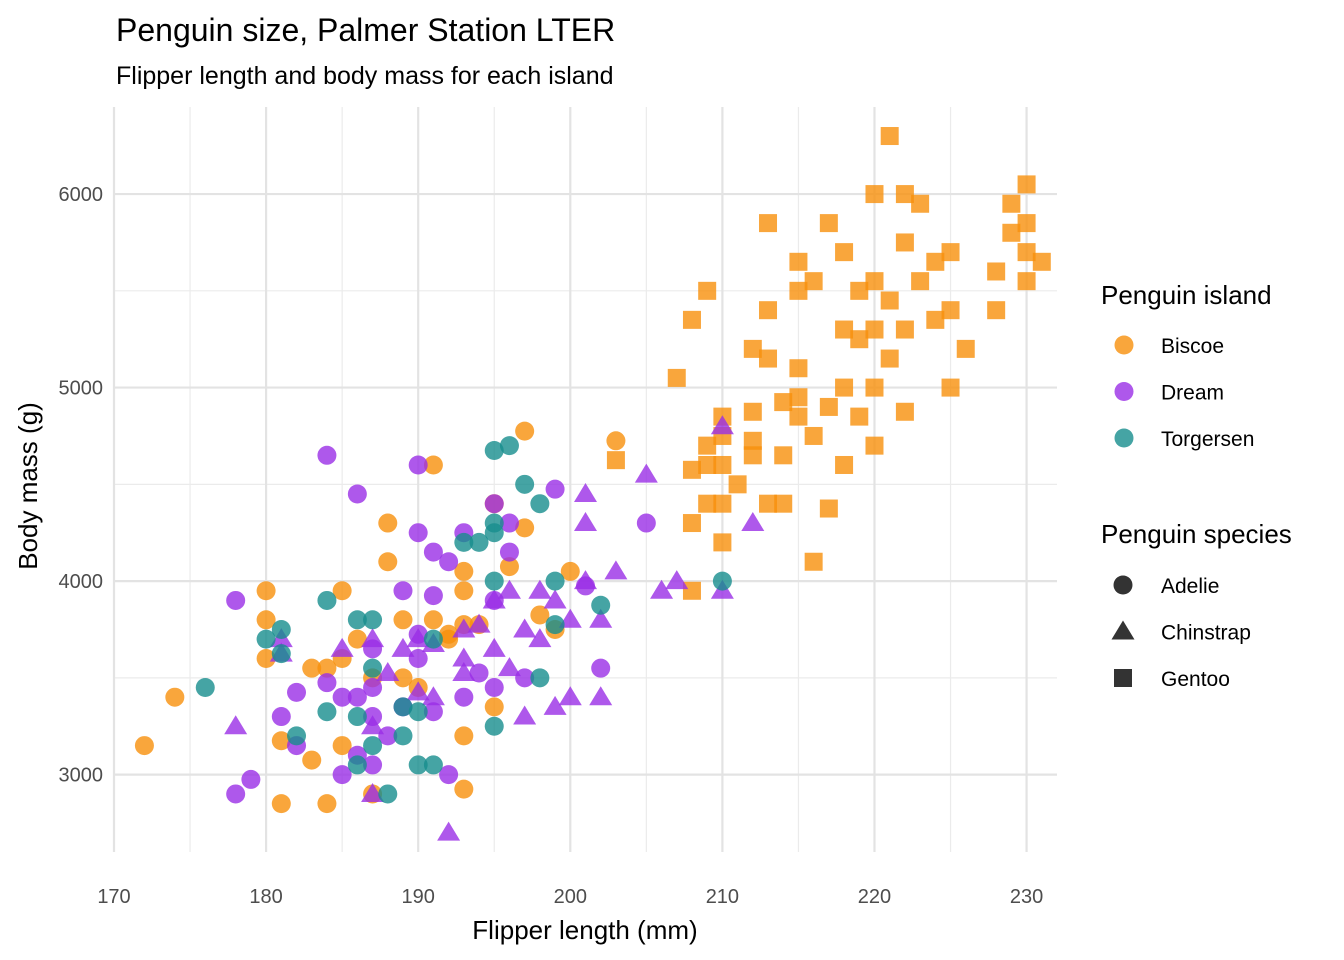 The image size is (1344, 960). Describe the element at coordinates (81, 195) in the screenshot. I see `y-tick-label: 6000` at that location.